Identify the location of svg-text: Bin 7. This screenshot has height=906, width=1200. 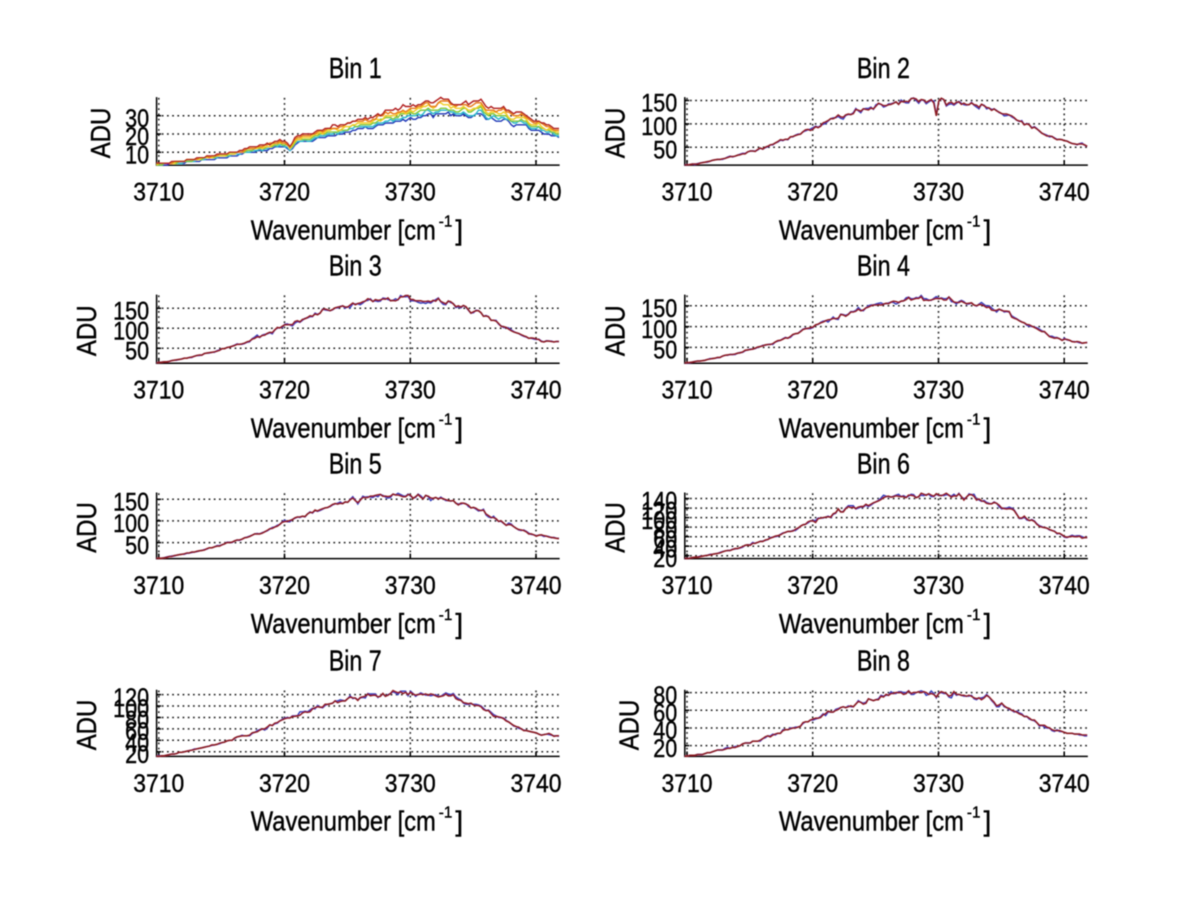
(355, 662).